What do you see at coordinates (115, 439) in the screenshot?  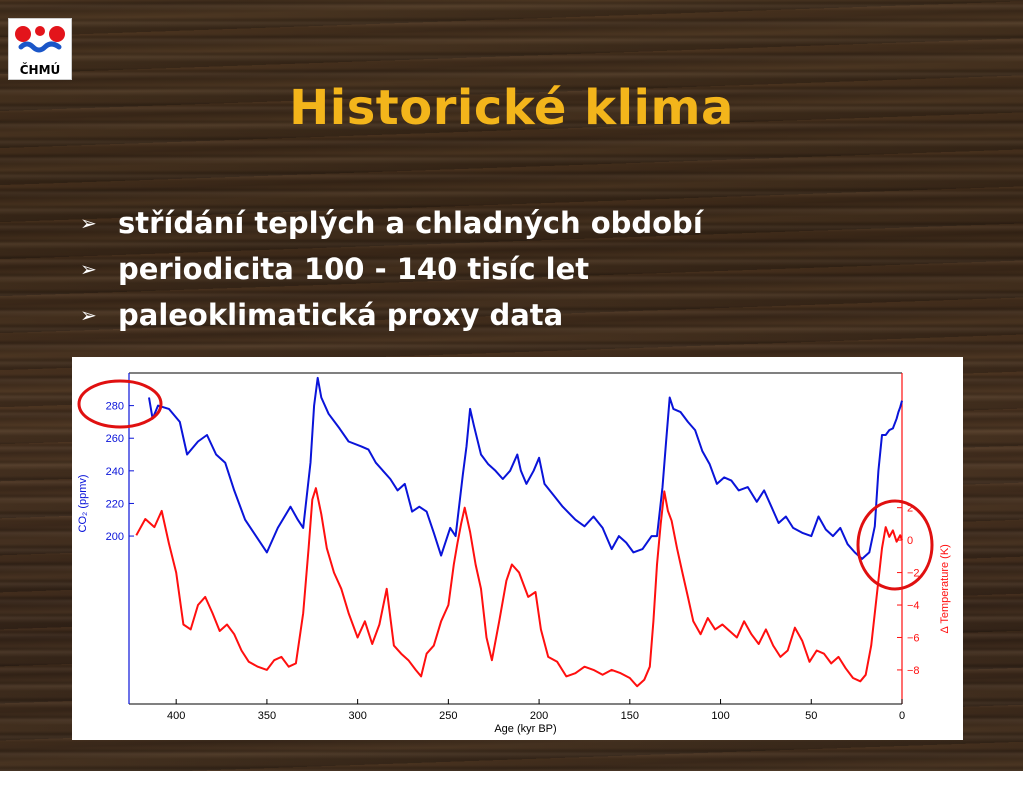 I see `co2-tick-label: 260` at bounding box center [115, 439].